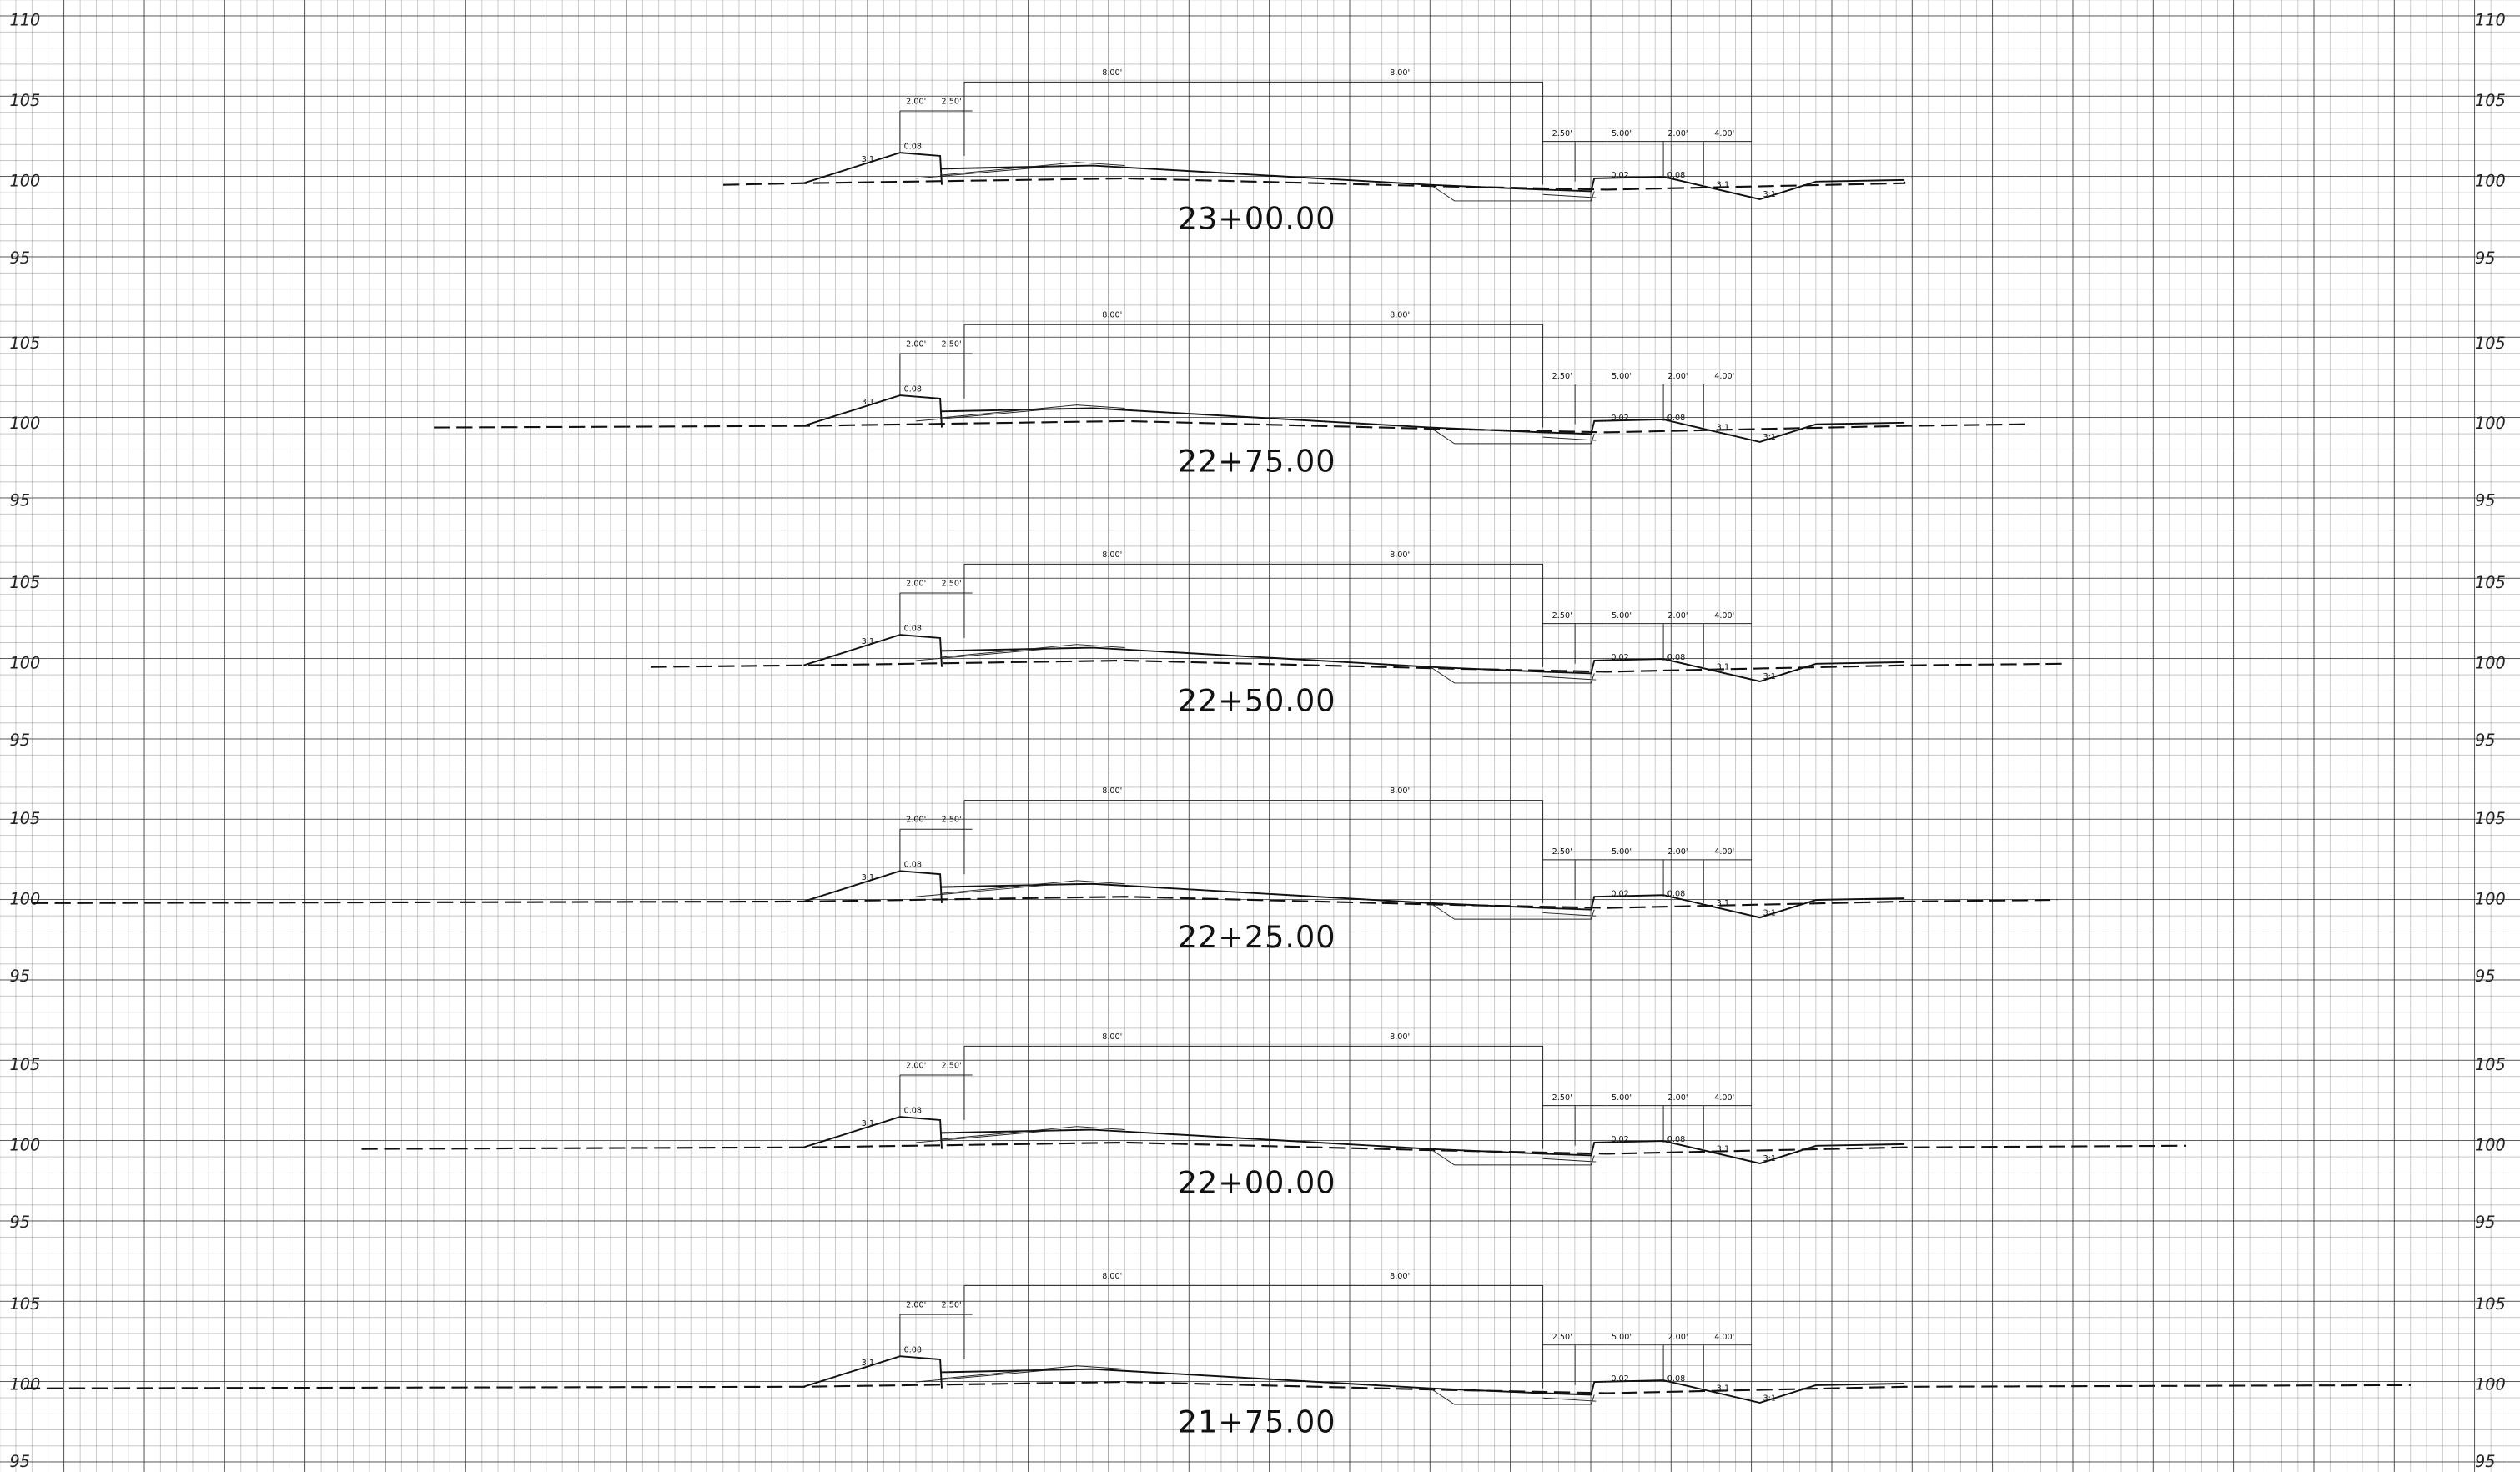 This screenshot has height=1472, width=2520. What do you see at coordinates (1257, 701) in the screenshot?
I see `station-label: 22+50.00` at bounding box center [1257, 701].